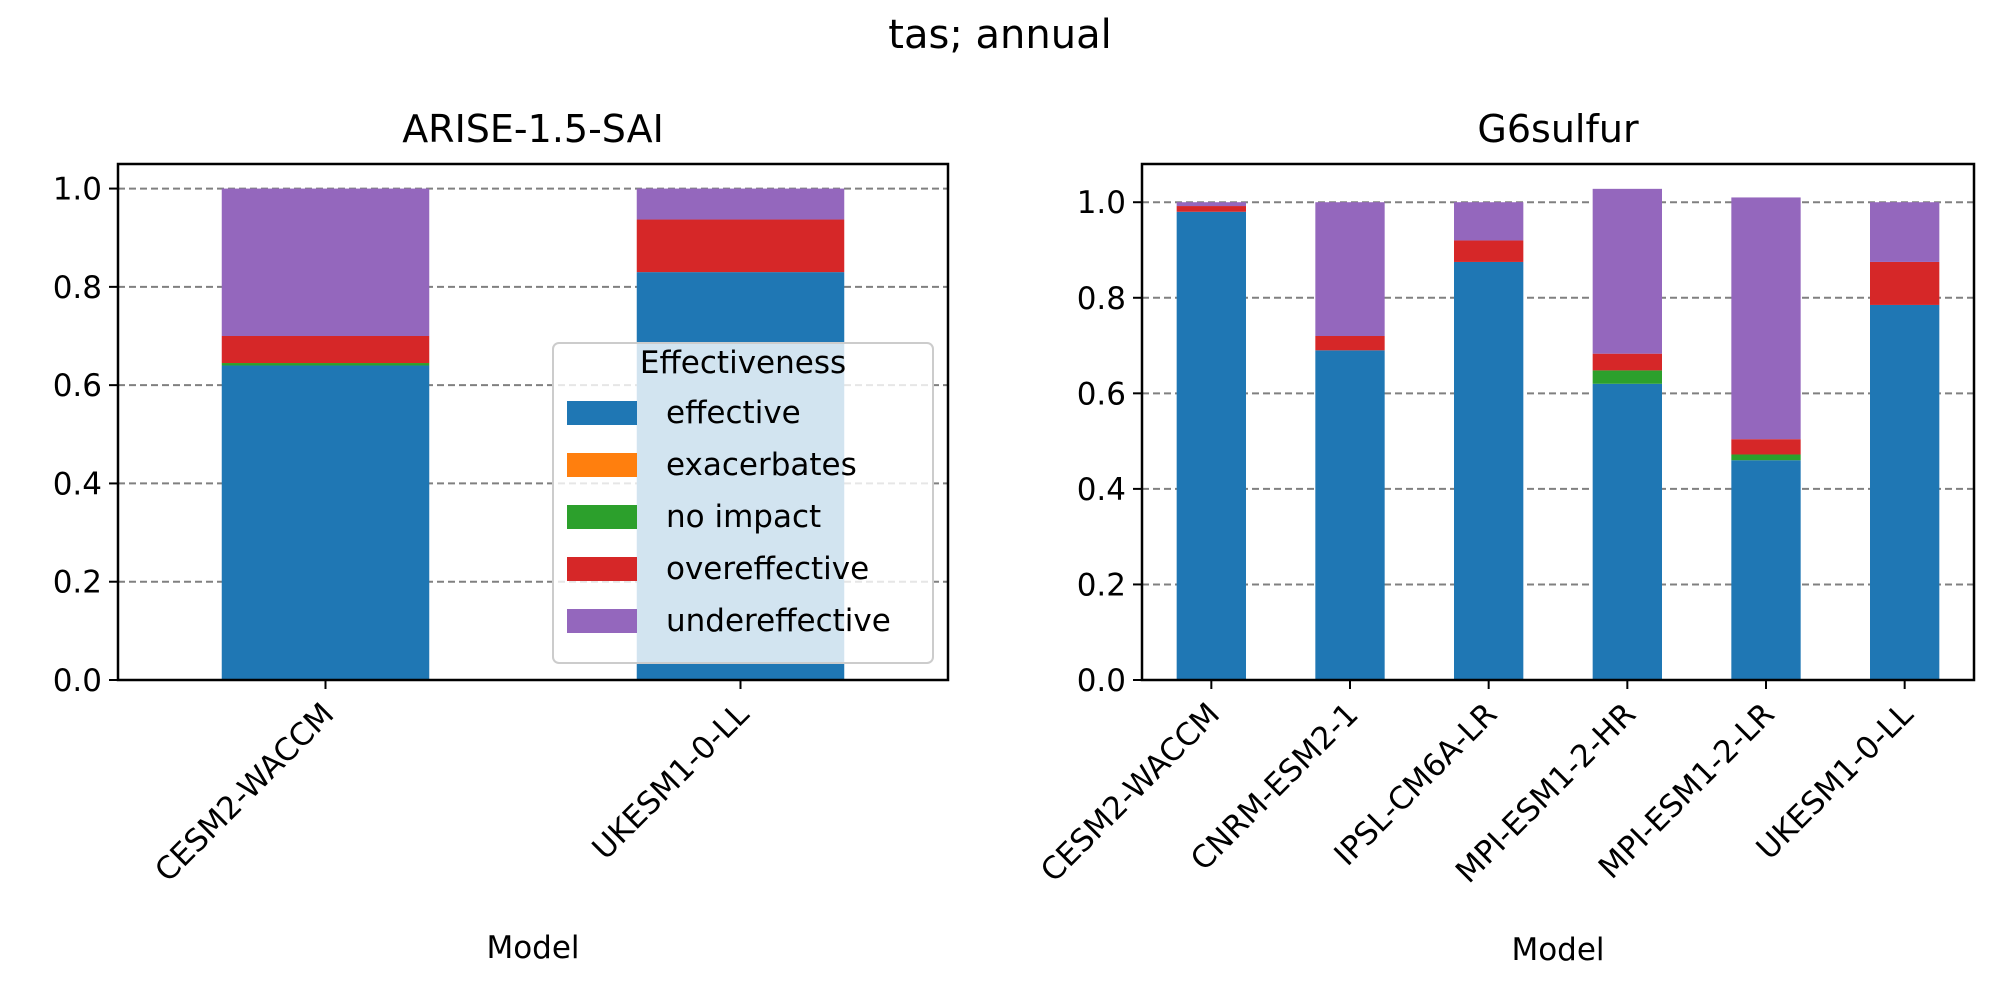  I want to click on legend-swatch-overeffective, so click(602, 569).